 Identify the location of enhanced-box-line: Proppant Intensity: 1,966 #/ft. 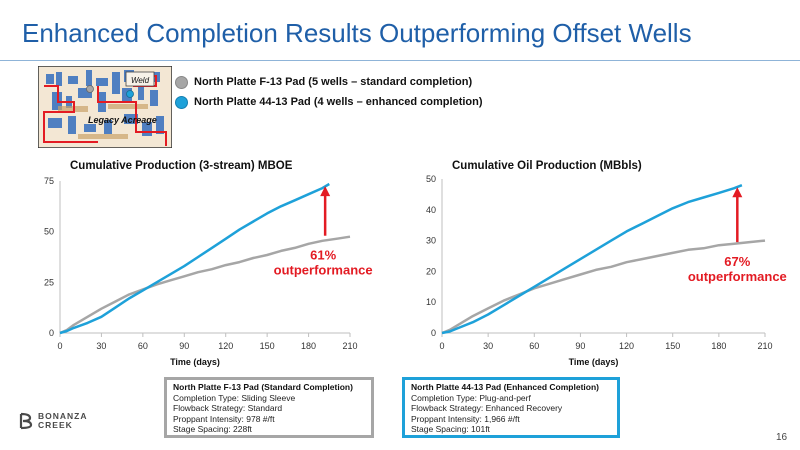
(465, 418).